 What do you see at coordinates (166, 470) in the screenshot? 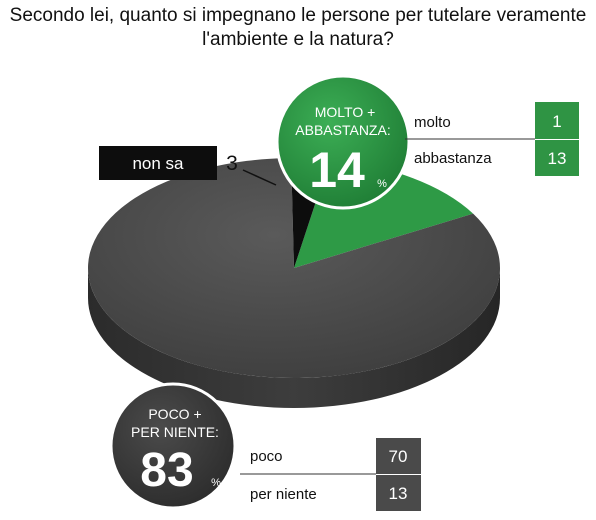
I see `poco-per-niente-value: 83` at bounding box center [166, 470].